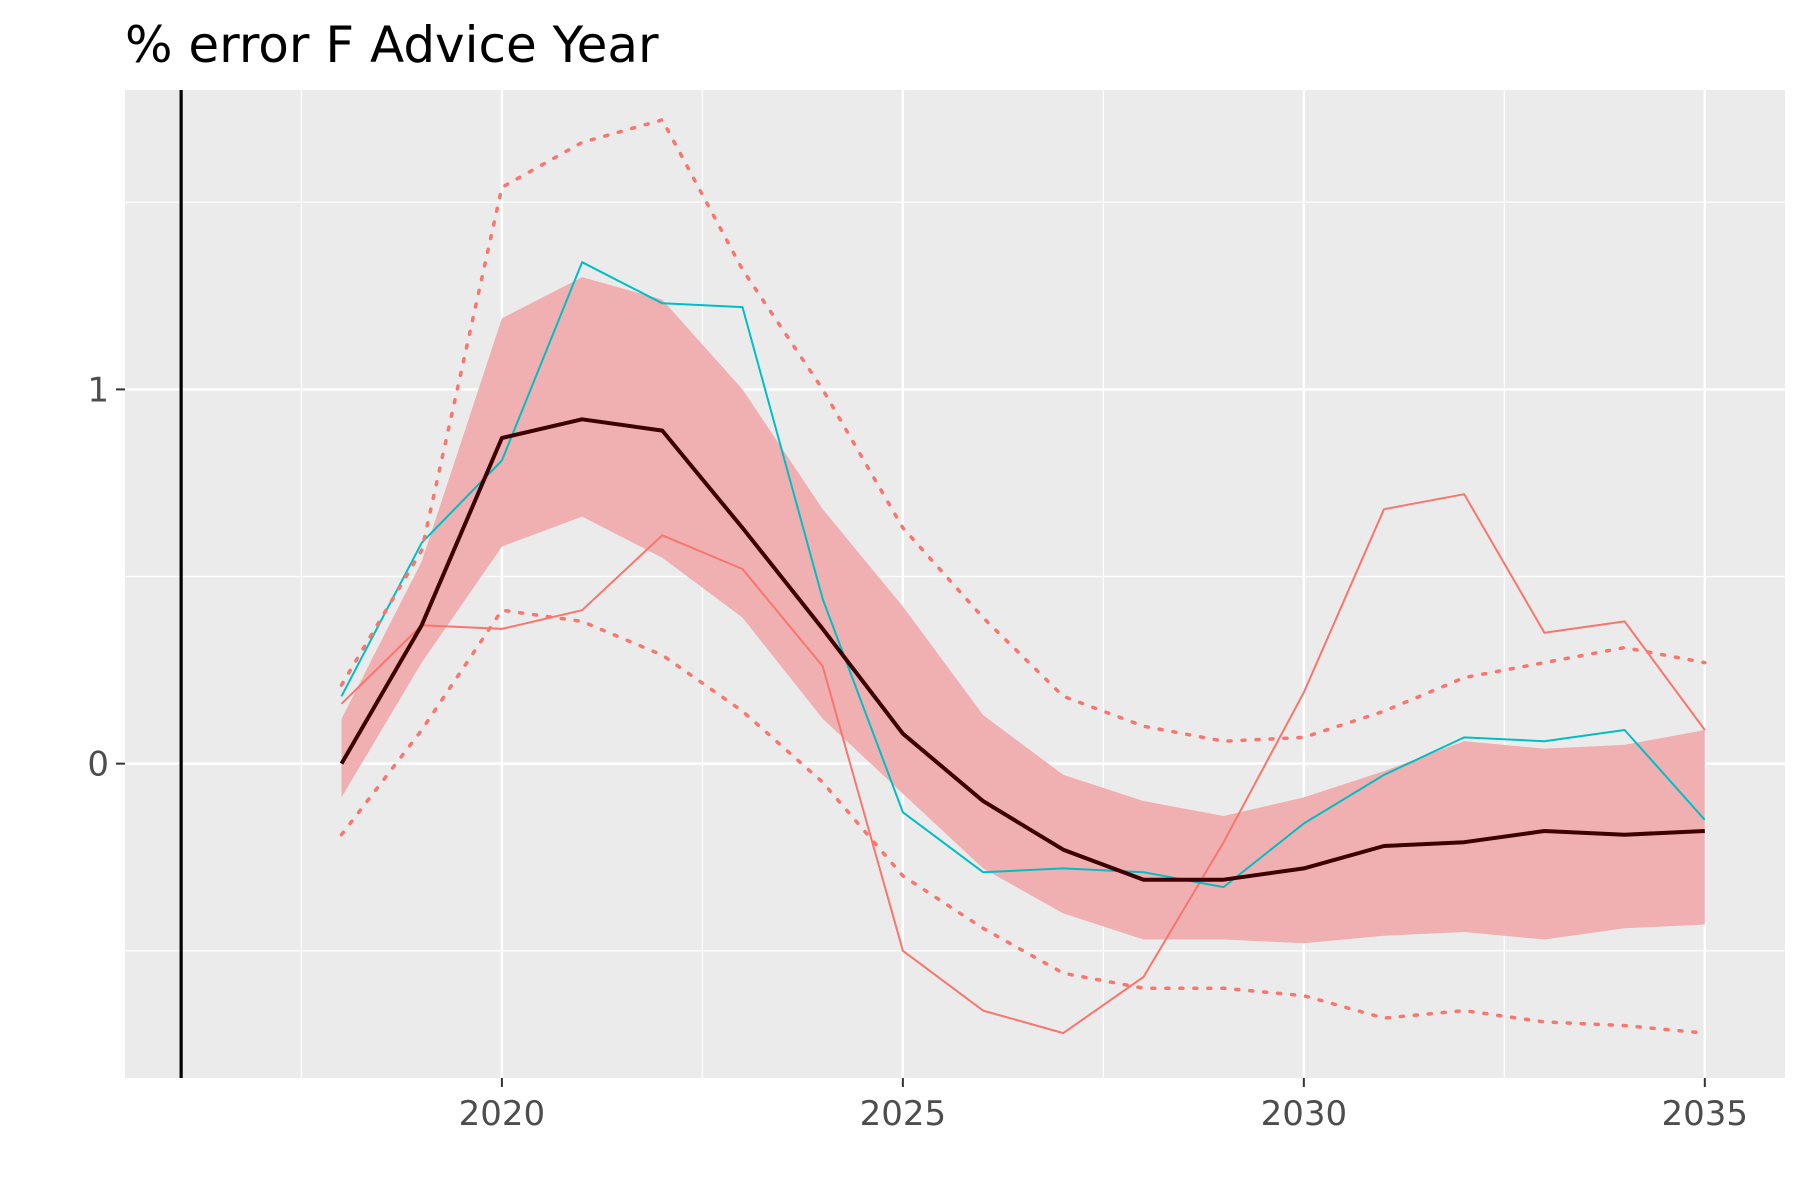 This screenshot has height=1200, width=1800. I want to click on y-axis: 01, so click(106, 577).